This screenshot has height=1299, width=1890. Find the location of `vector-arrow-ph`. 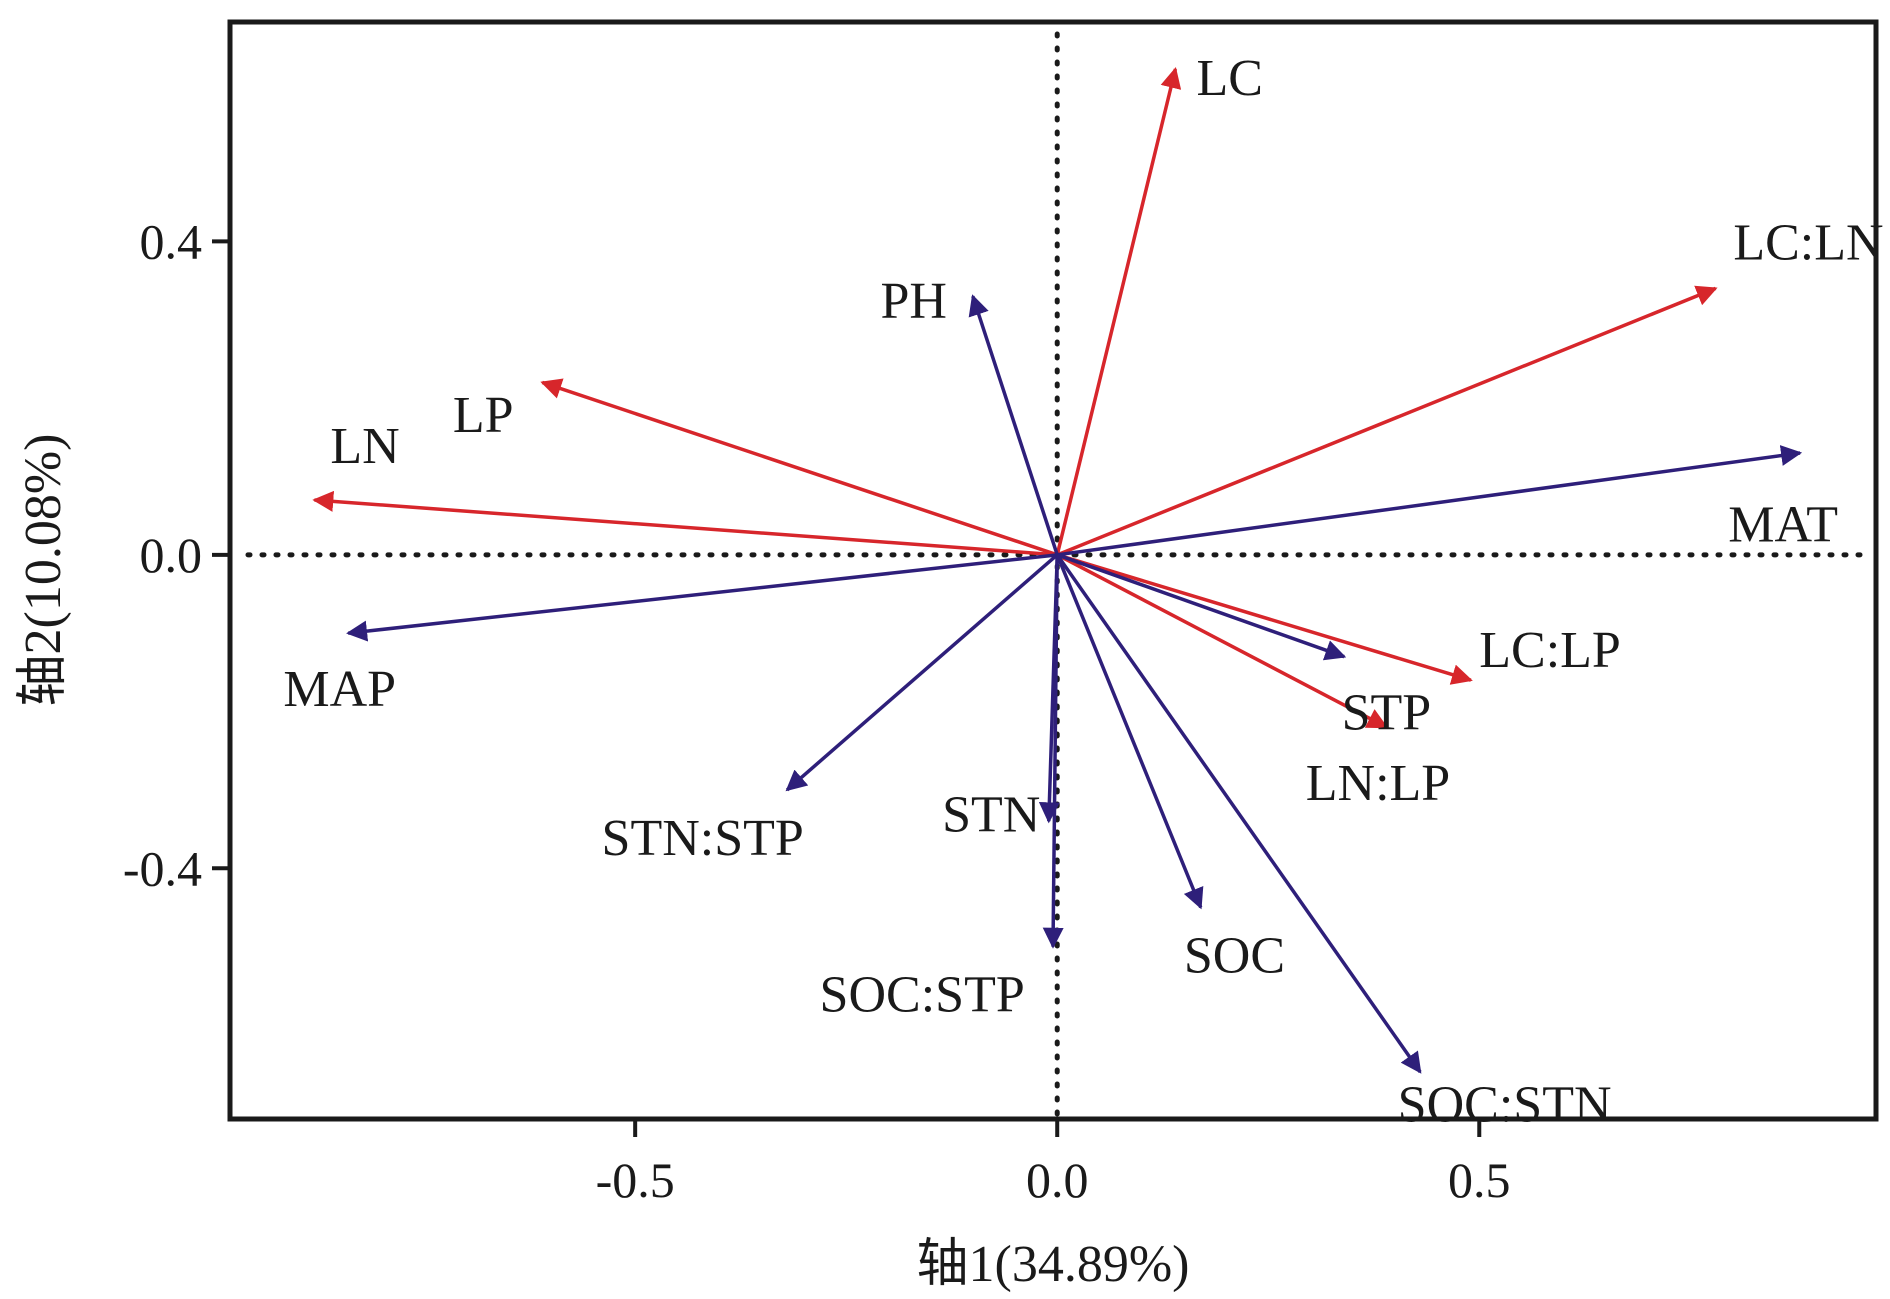

vector-arrow-ph is located at coordinates (1013, 425).